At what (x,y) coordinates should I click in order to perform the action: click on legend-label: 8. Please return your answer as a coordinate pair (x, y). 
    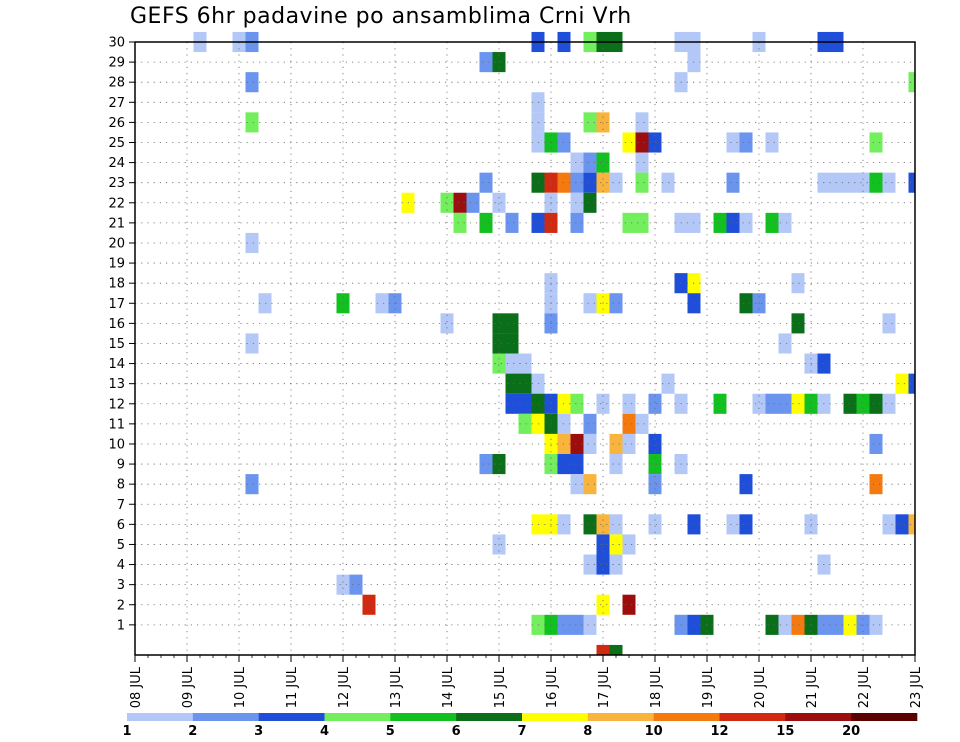
    Looking at the image, I should click on (587, 731).